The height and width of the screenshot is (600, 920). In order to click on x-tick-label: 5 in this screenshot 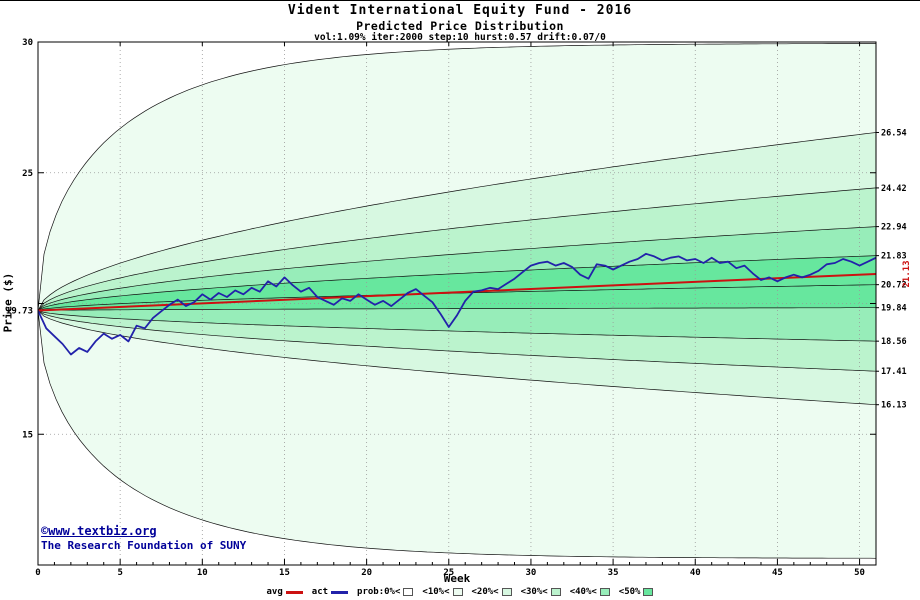, I will do `click(119, 573)`.